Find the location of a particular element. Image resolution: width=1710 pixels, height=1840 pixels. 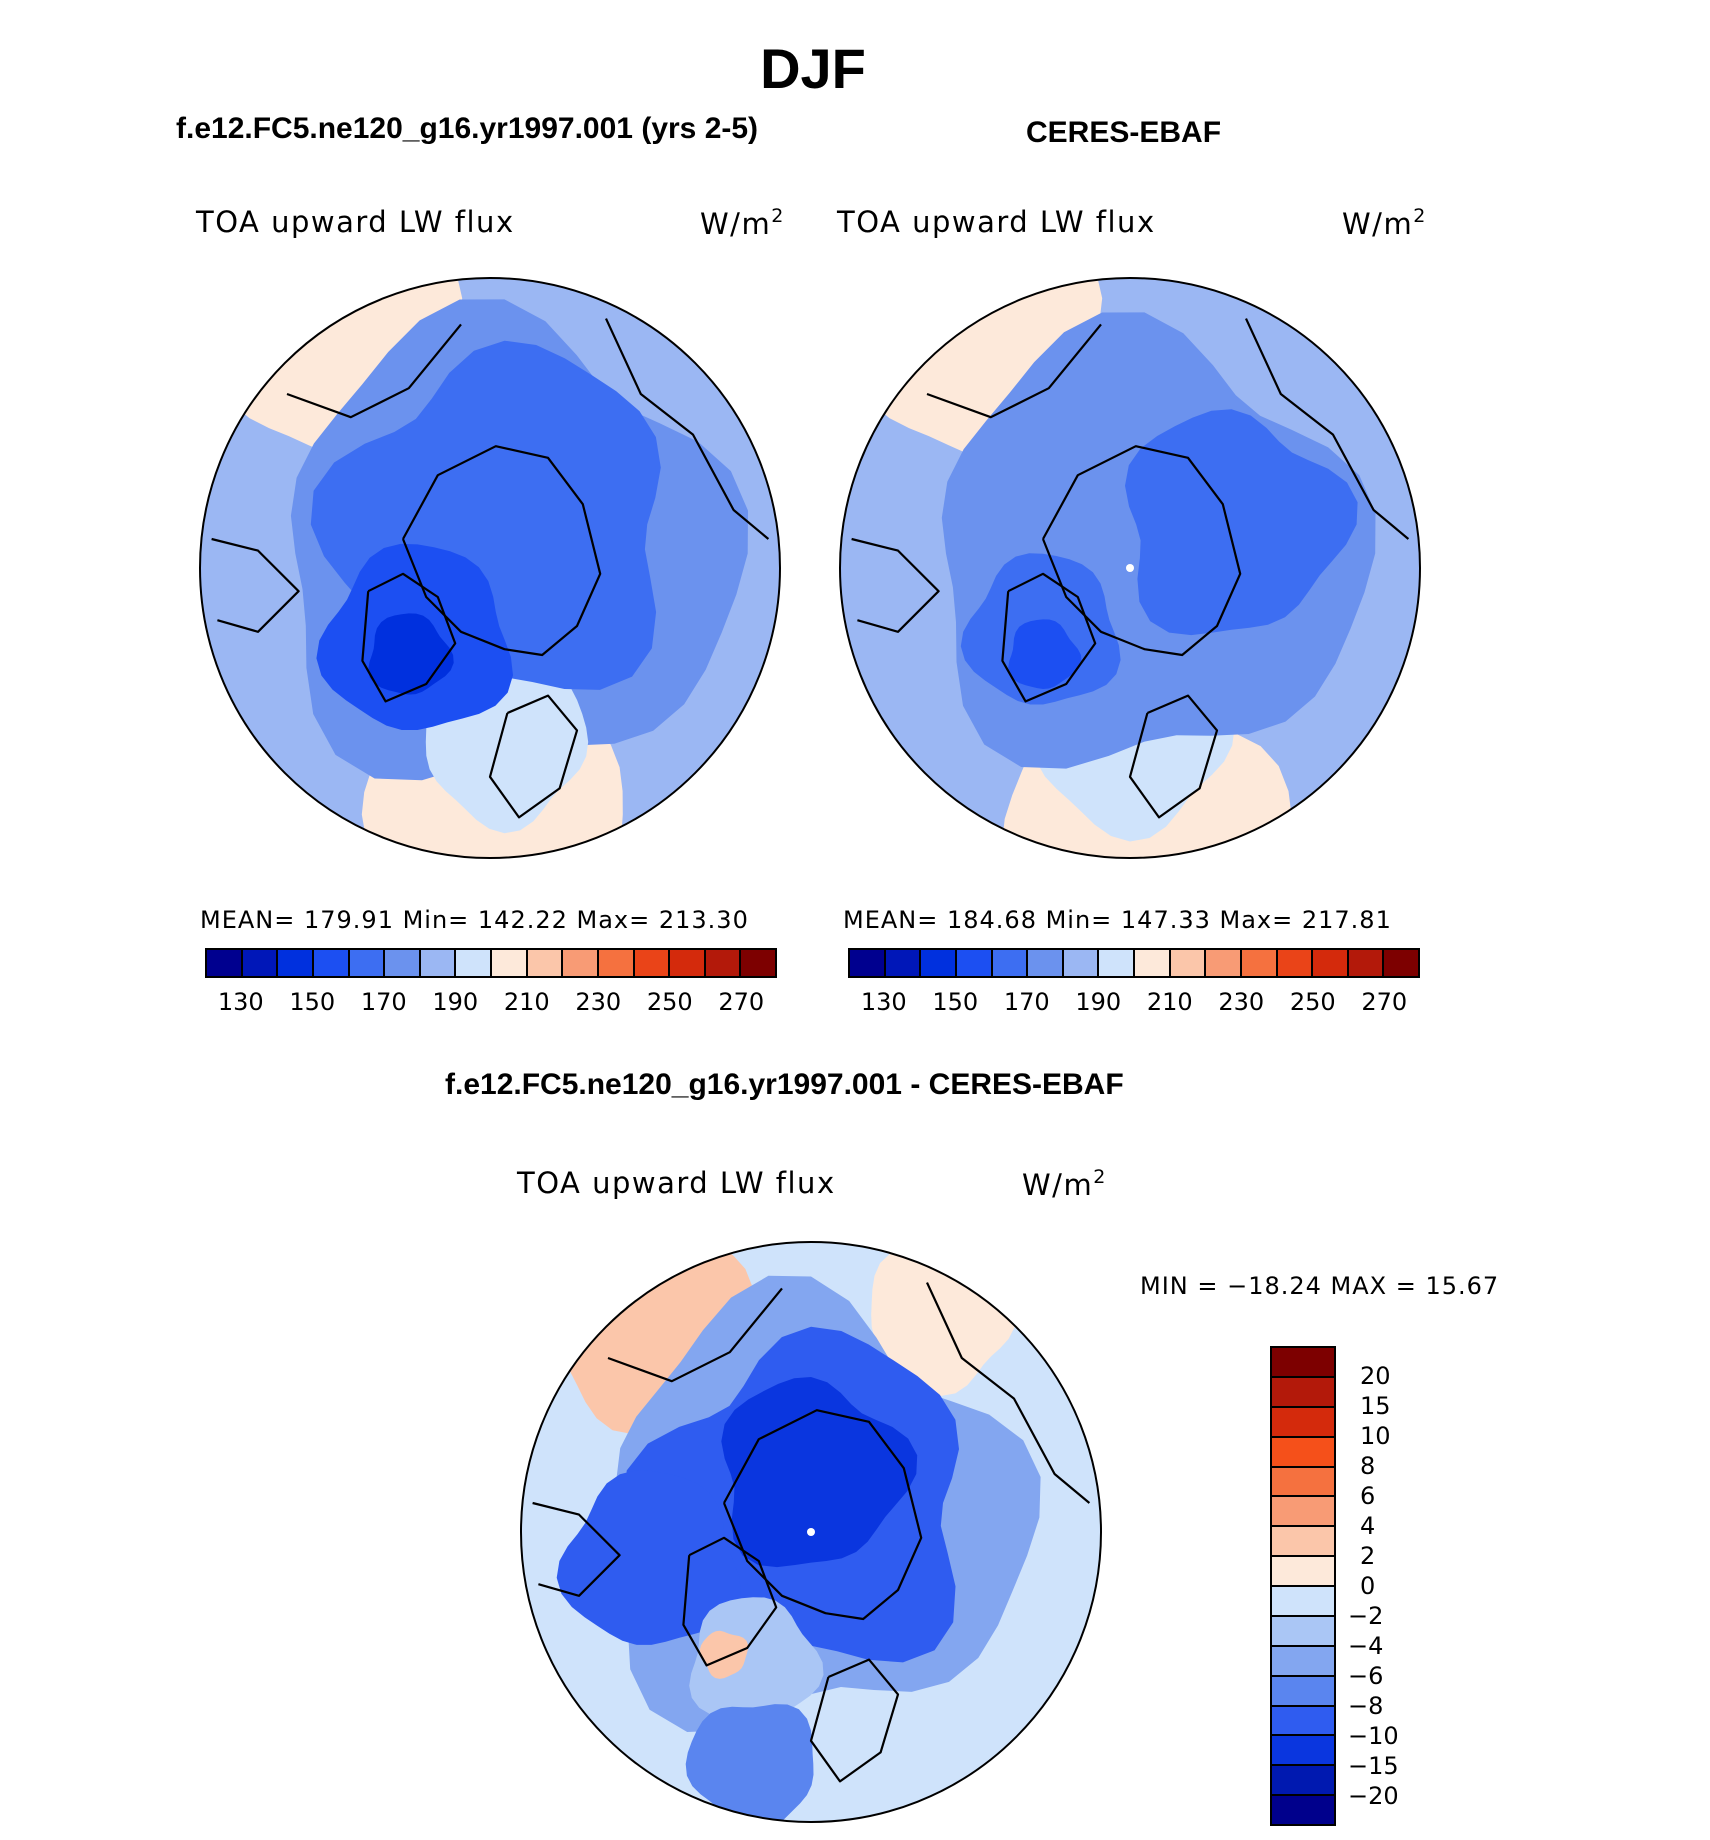

colorbar-tick-label: 2 is located at coordinates (1368, 1556).